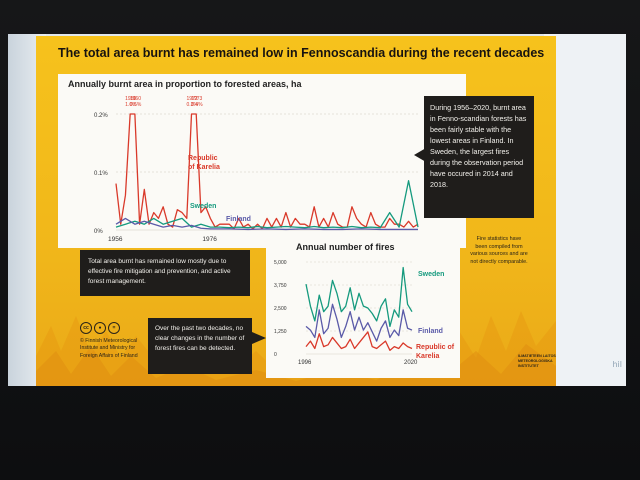 The height and width of the screenshot is (480, 640). Describe the element at coordinates (135, 99) in the screenshot. I see `peak-year-label: 1960` at that location.